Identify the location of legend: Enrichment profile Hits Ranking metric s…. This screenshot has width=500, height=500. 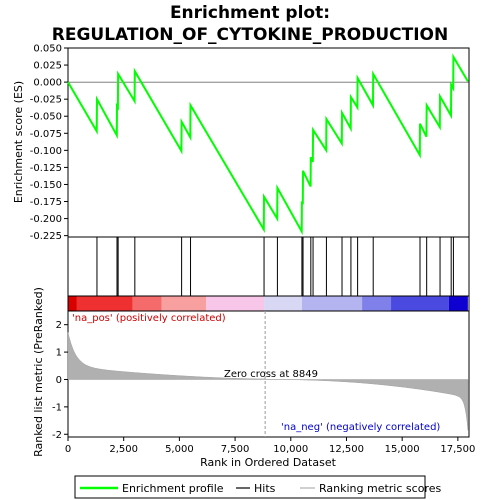
(258, 487).